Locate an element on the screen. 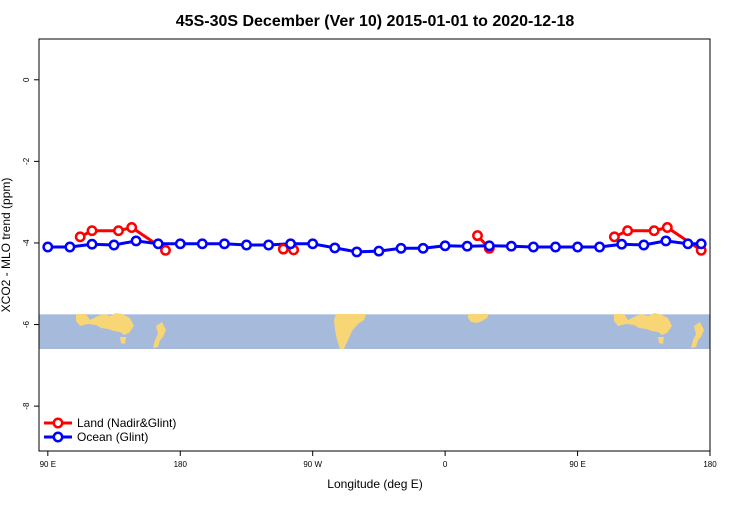  y-axis-label: XCO2 - MLO trend (ppm) is located at coordinates (6, 245).